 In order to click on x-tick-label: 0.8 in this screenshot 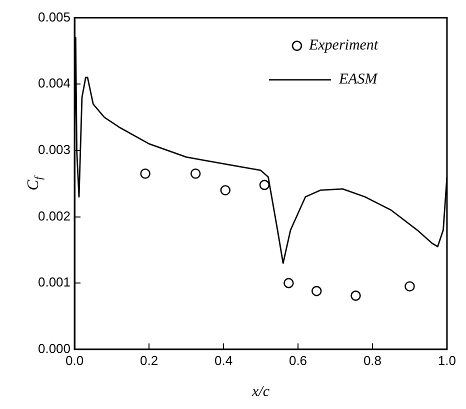, I will do `click(372, 360)`.